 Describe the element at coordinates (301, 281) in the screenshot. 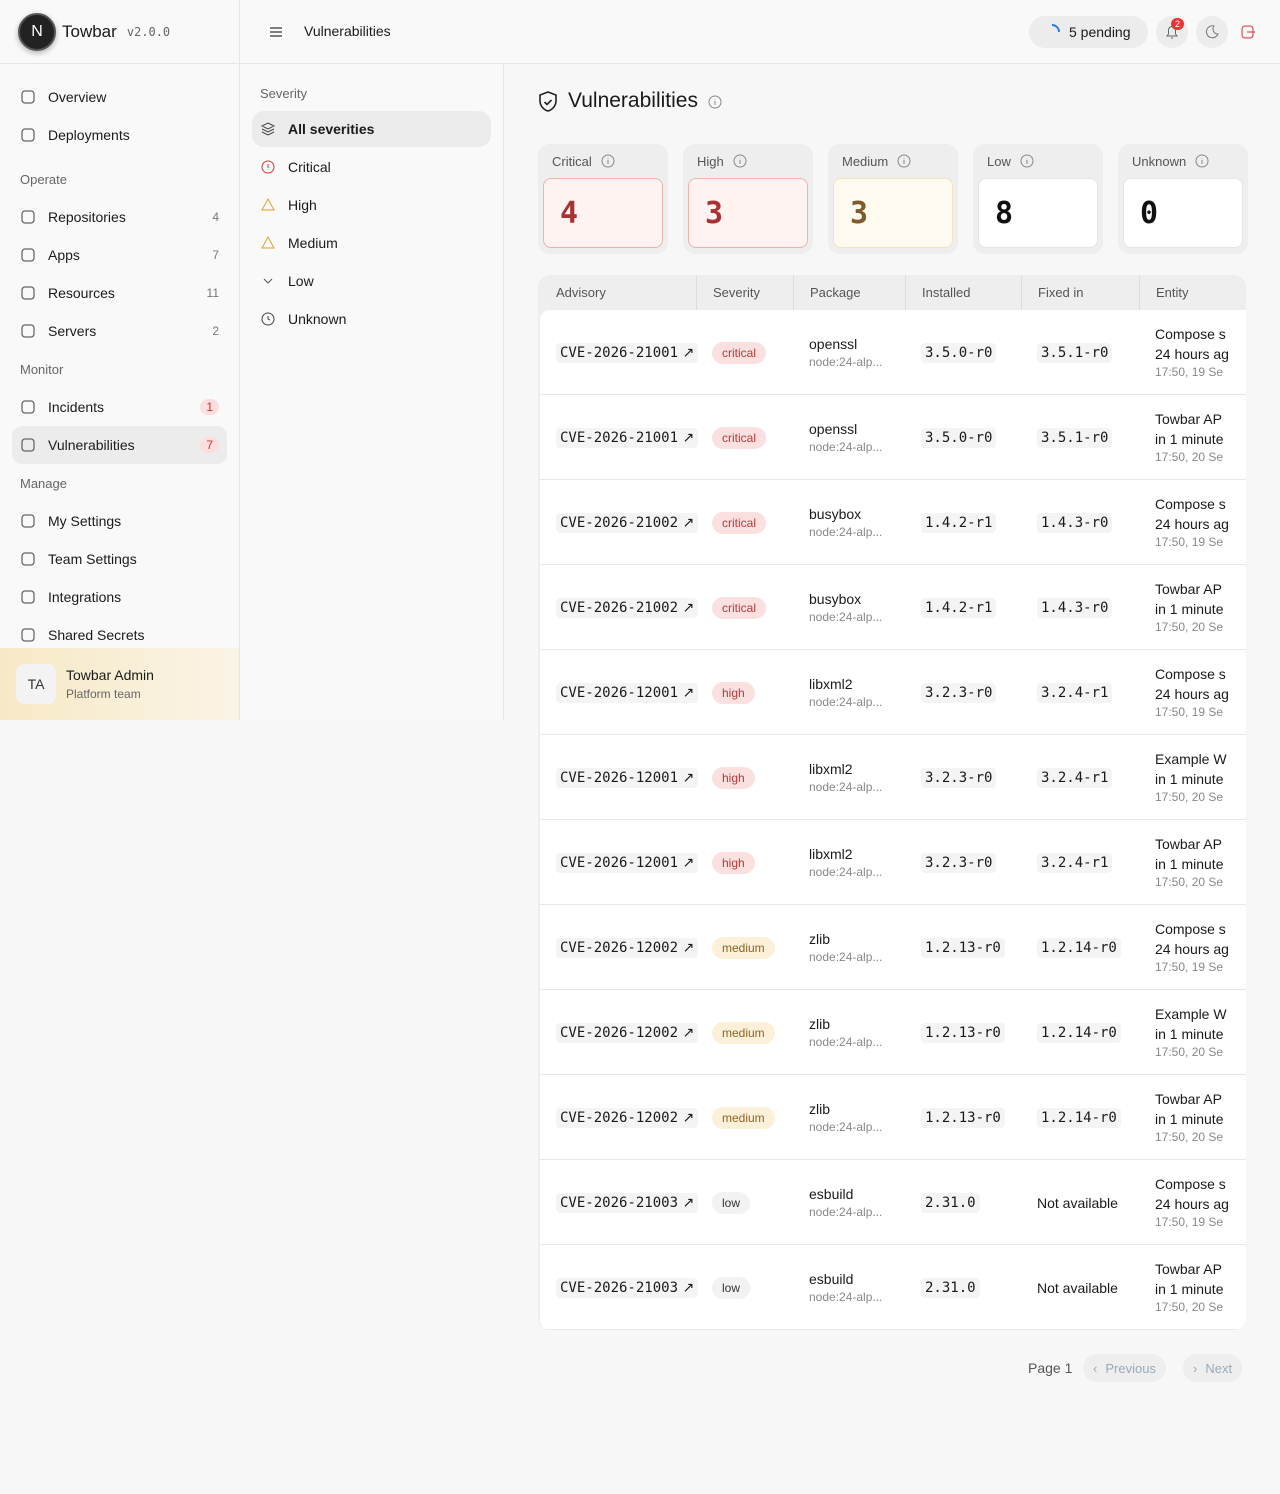

I see `filter-label: Low` at that location.